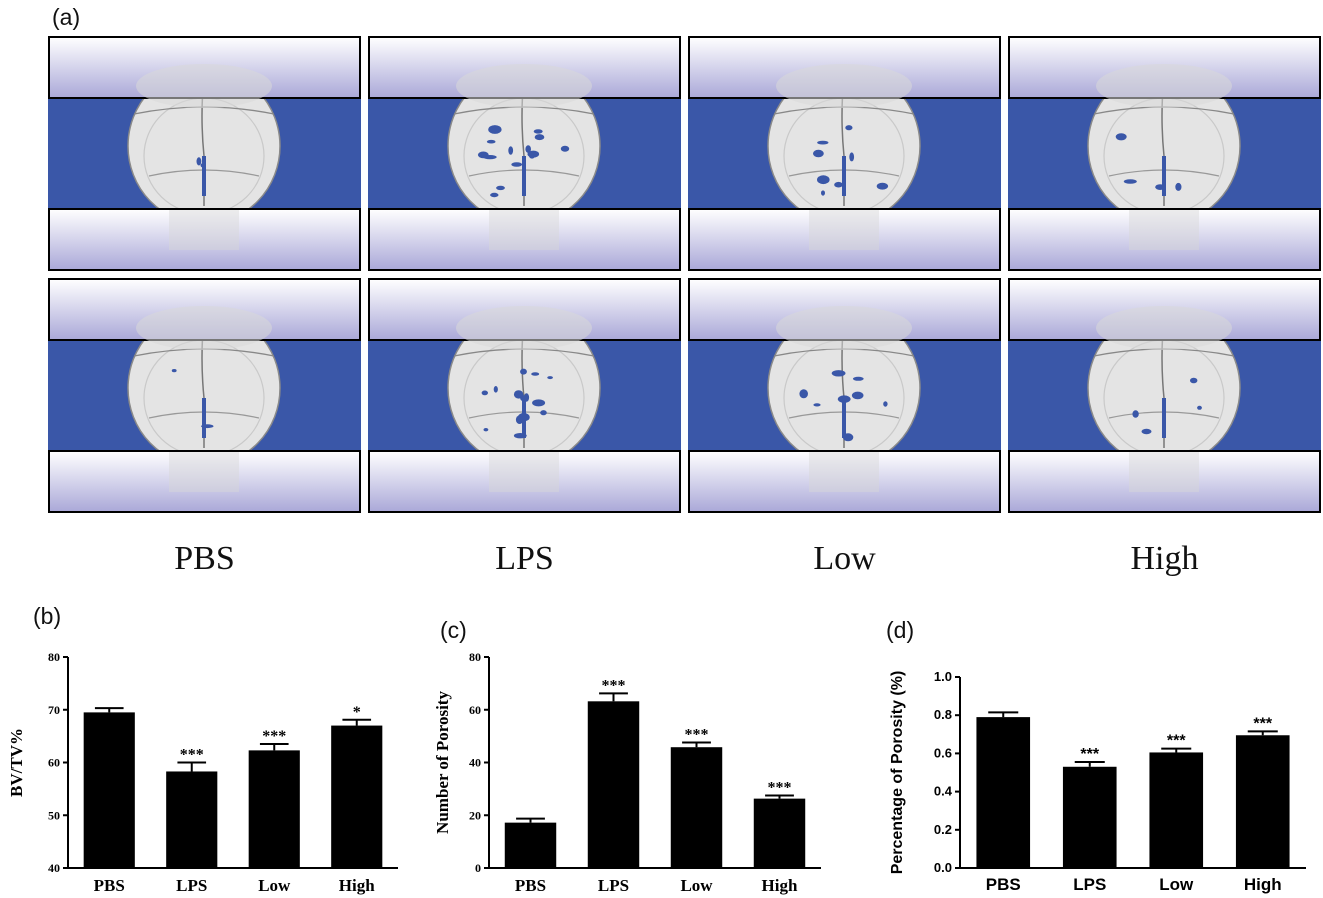 This screenshot has width=1323, height=898. I want to click on chart-b-category-label-pbs: PBS, so click(109, 885).